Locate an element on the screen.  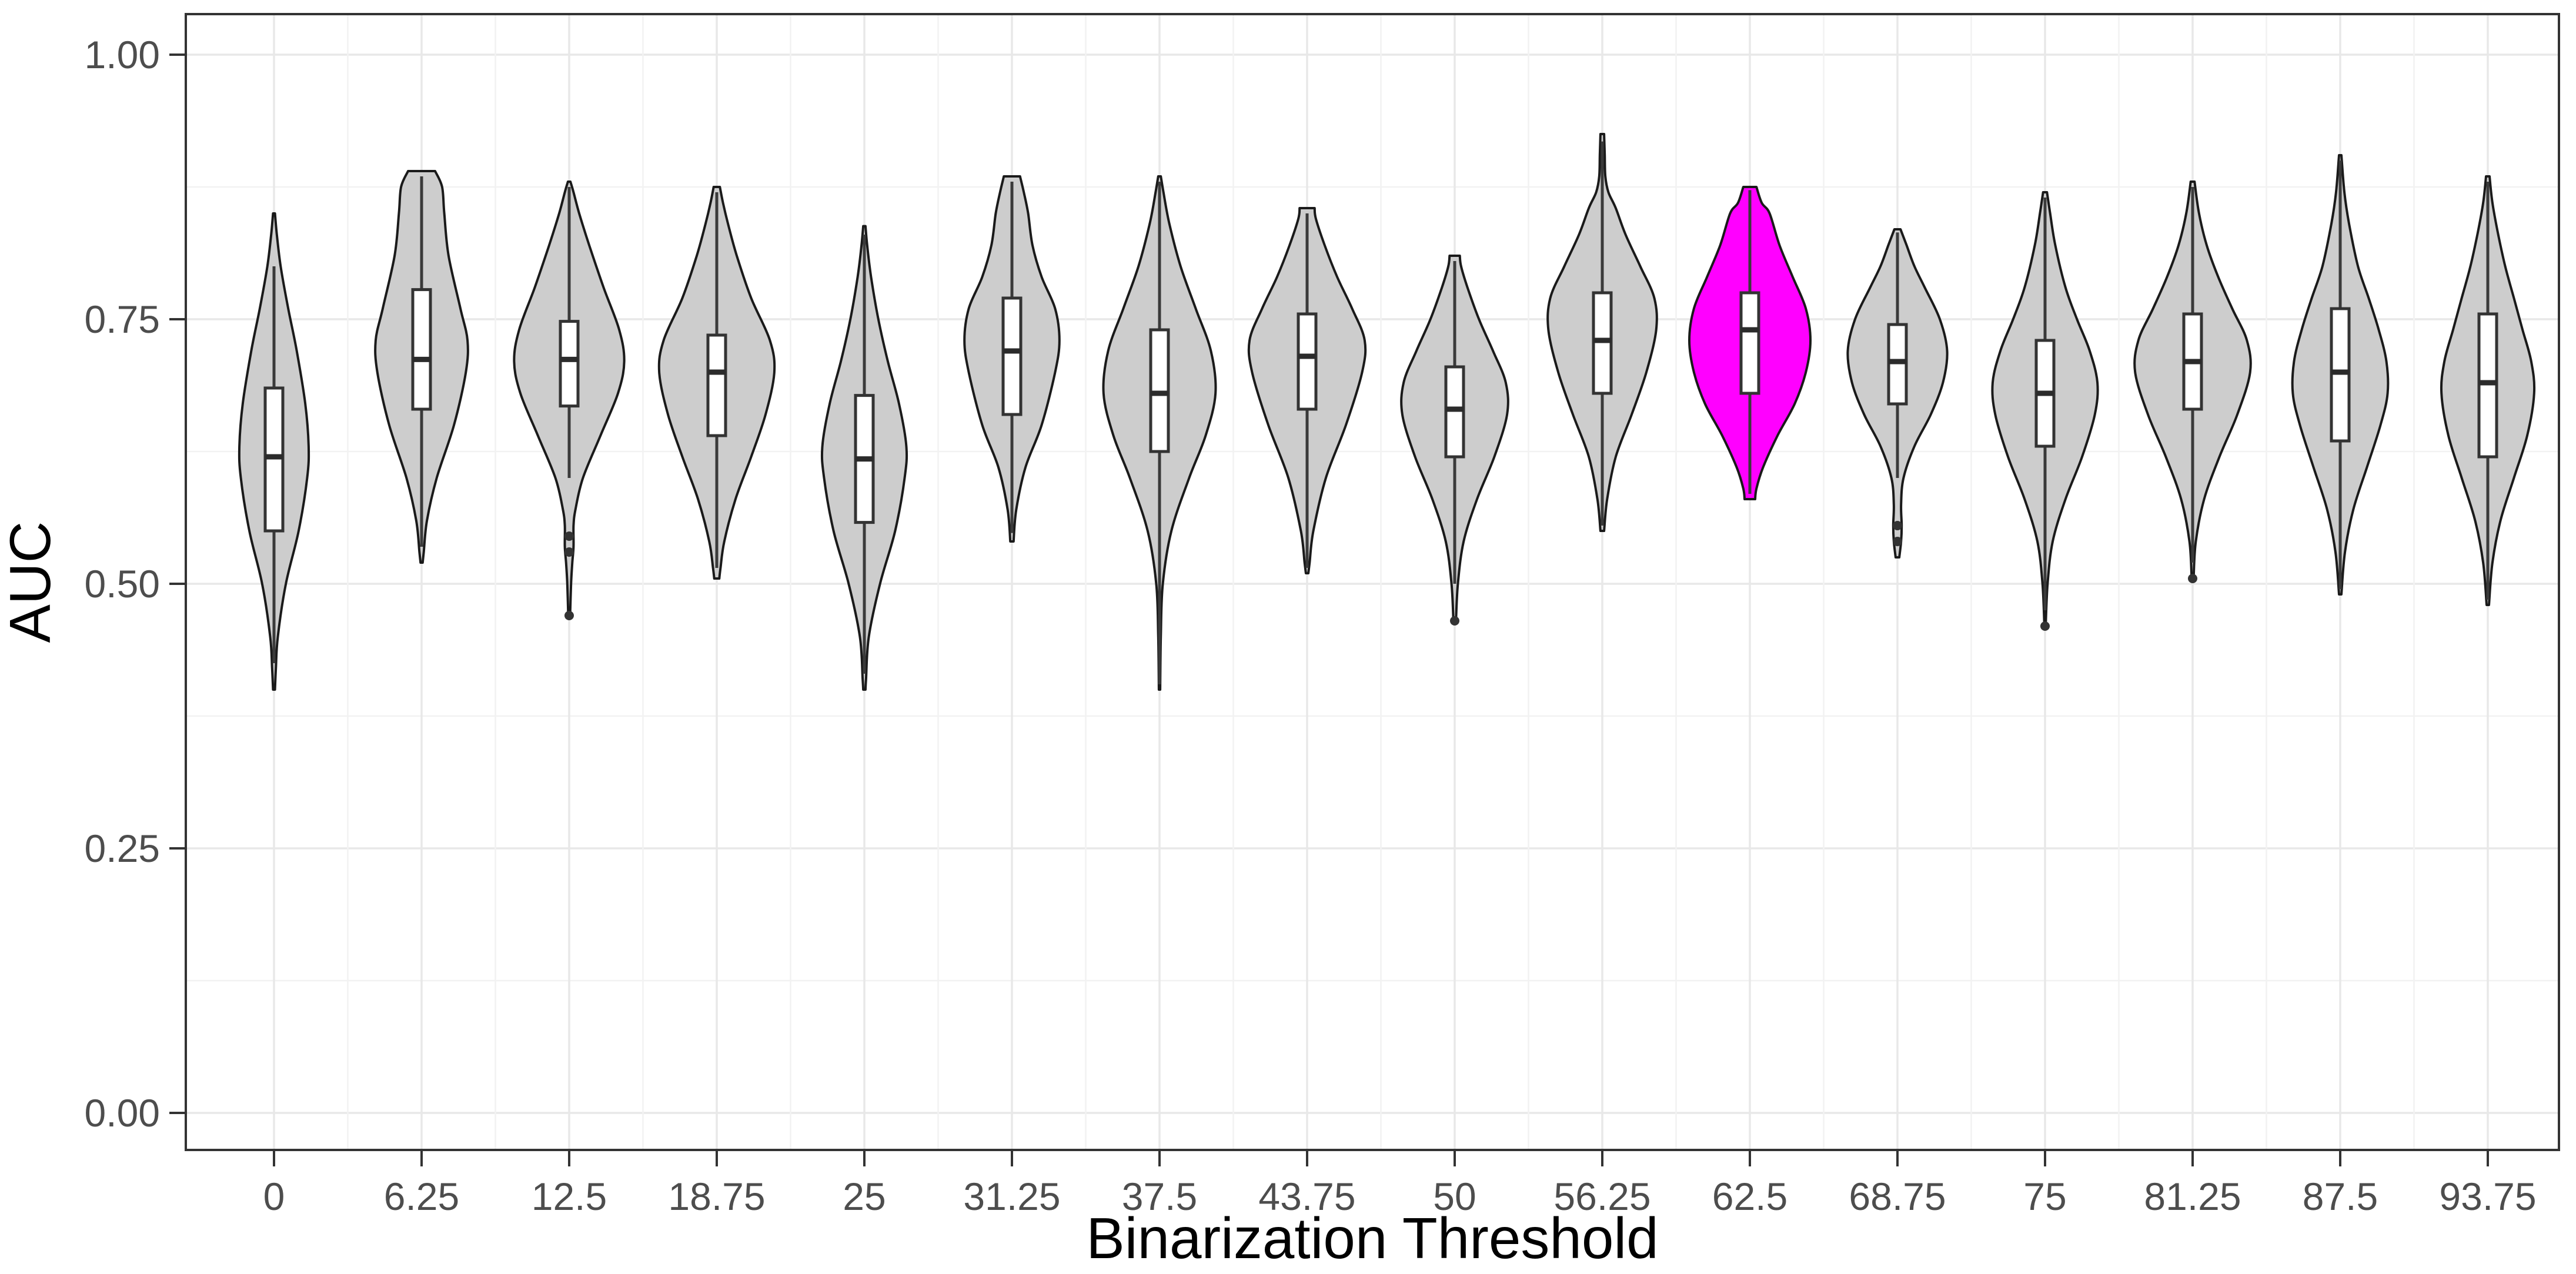
box-6.25 is located at coordinates (421, 349).